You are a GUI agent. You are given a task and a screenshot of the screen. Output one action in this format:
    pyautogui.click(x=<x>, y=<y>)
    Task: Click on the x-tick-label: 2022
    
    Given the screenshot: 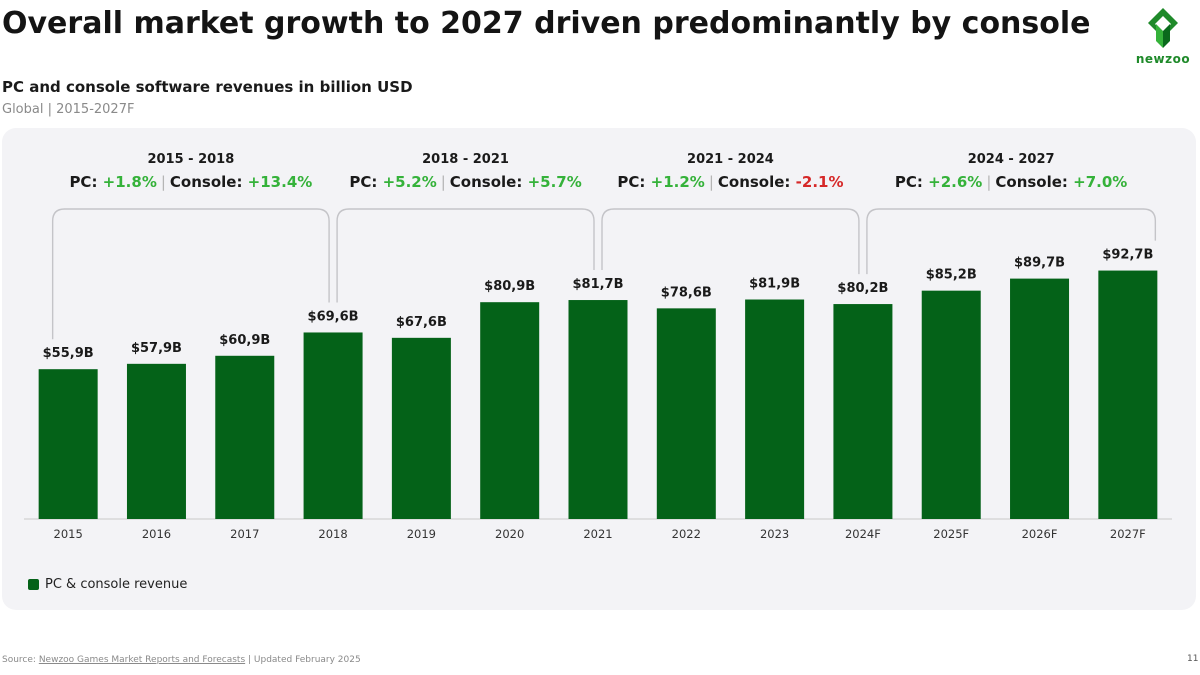 What is the action you would take?
    pyautogui.click(x=686, y=534)
    